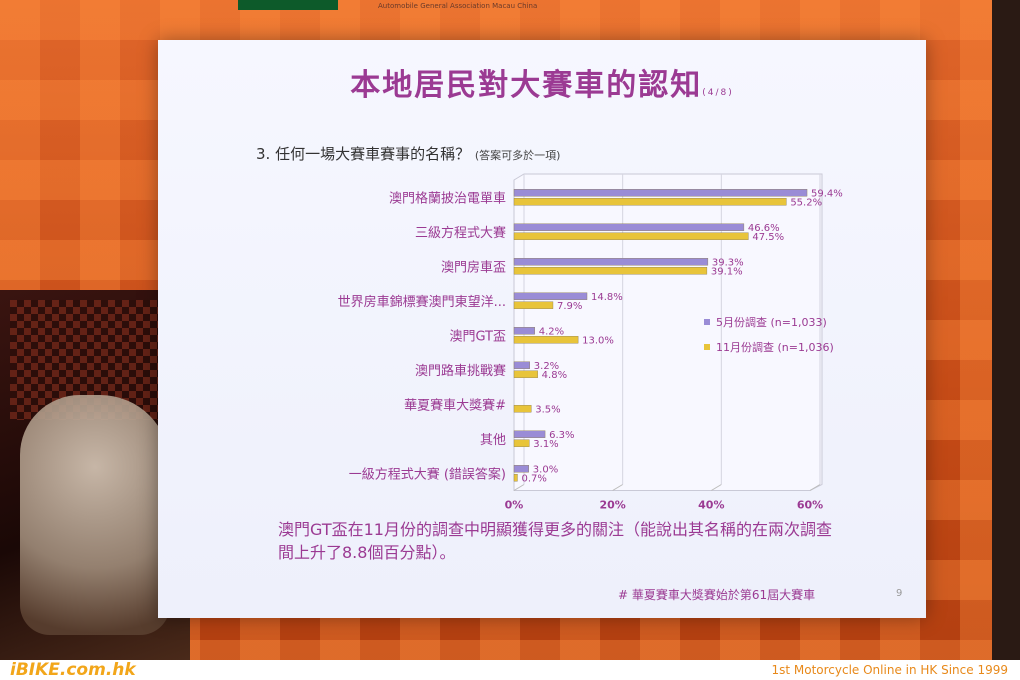  I want to click on bottom-bar, so click(510, 670).